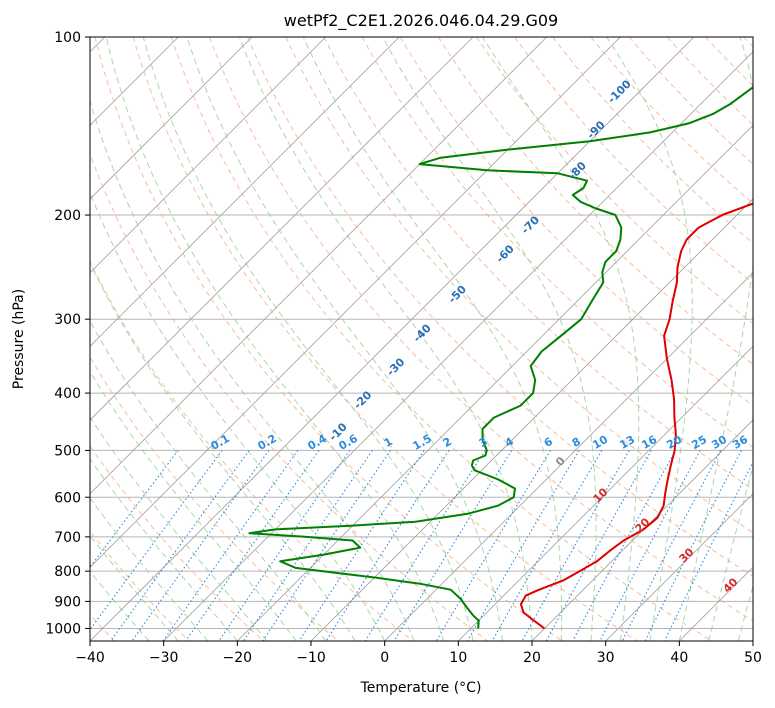  I want to click on x-tick-label: 40, so click(679, 658).